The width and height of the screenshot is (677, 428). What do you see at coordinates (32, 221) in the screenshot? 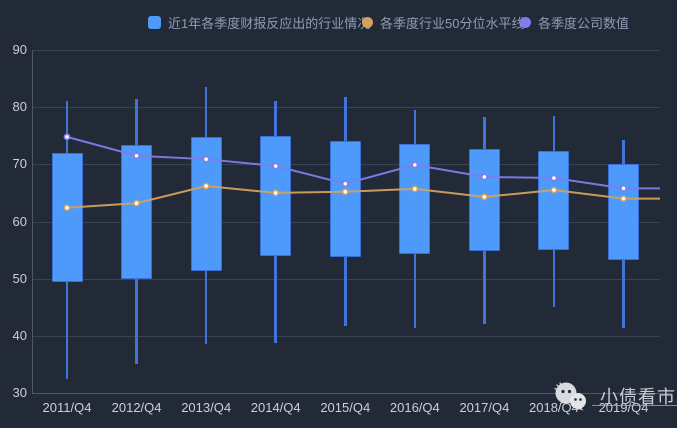
I see `y-axis-line` at bounding box center [32, 221].